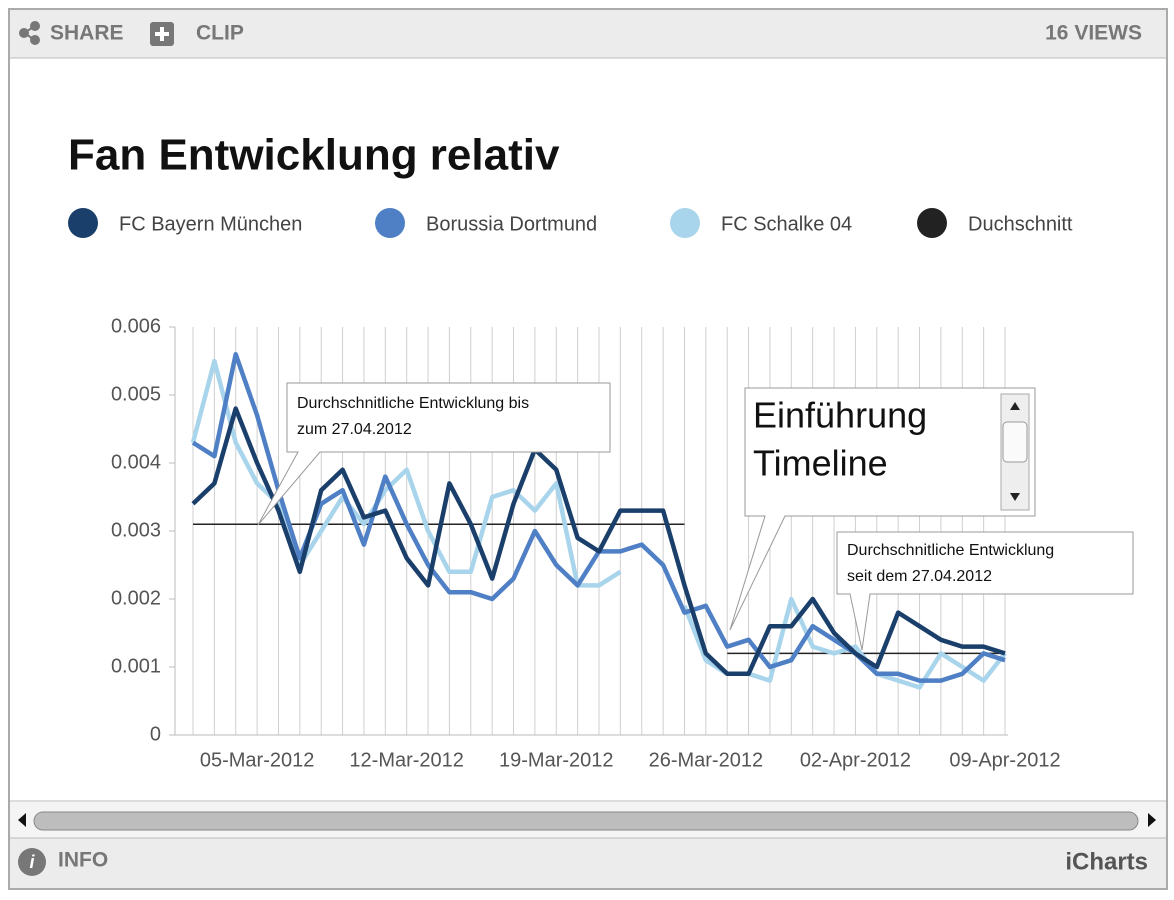 This screenshot has height=900, width=1174. What do you see at coordinates (919, 576) in the screenshot?
I see `annotation-text: seit dem 27.04.2012` at bounding box center [919, 576].